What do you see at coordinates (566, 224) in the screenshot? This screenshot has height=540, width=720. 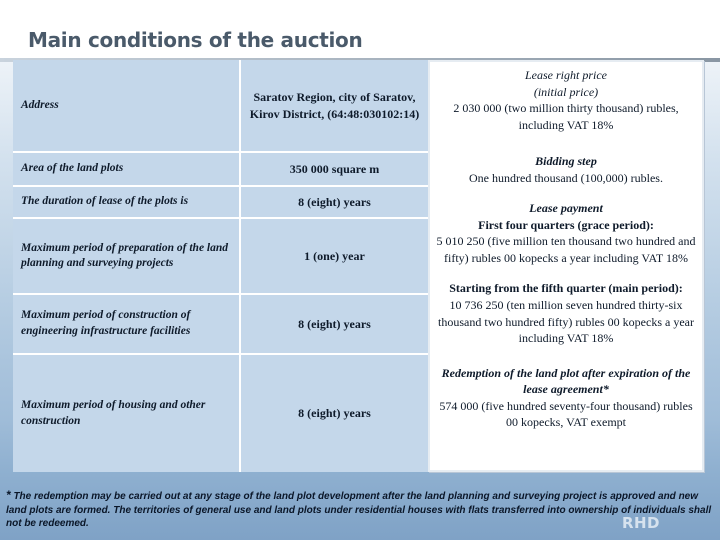 I see `first-period-heading: First four quarters (grace period):` at bounding box center [566, 224].